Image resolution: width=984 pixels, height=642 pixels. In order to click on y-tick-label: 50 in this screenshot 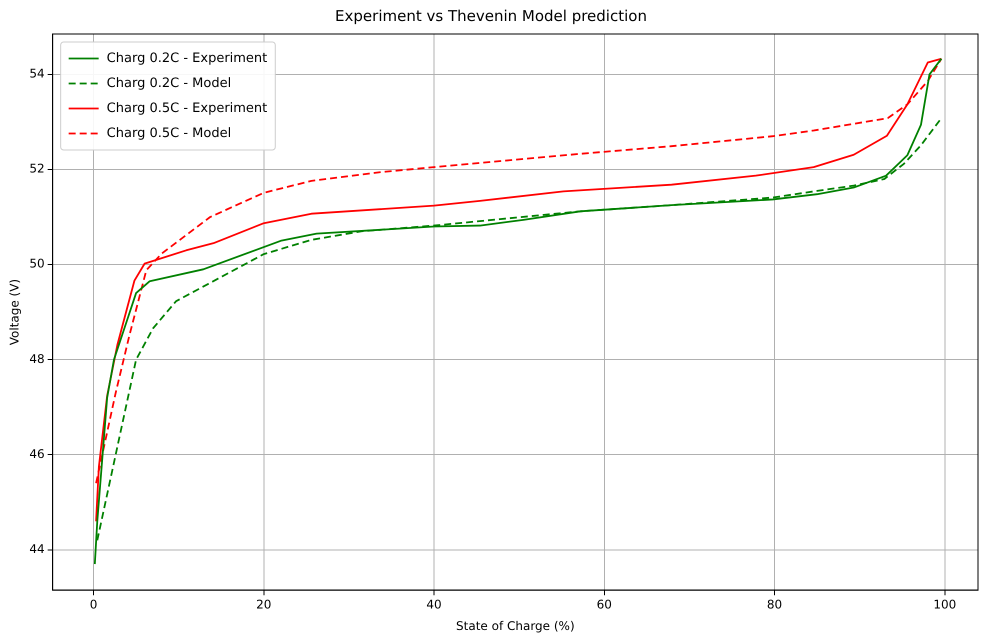, I will do `click(37, 263)`.